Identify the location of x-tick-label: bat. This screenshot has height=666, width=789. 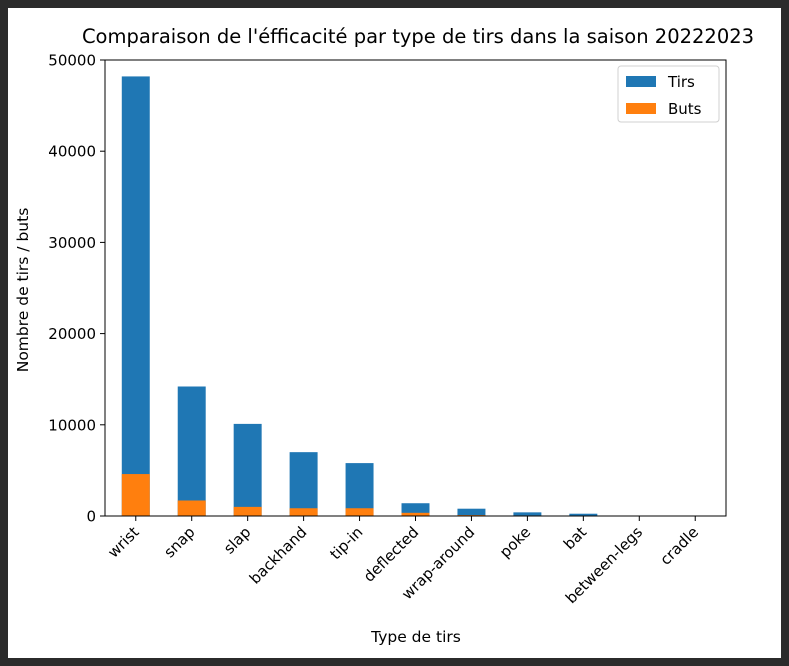
(575, 538).